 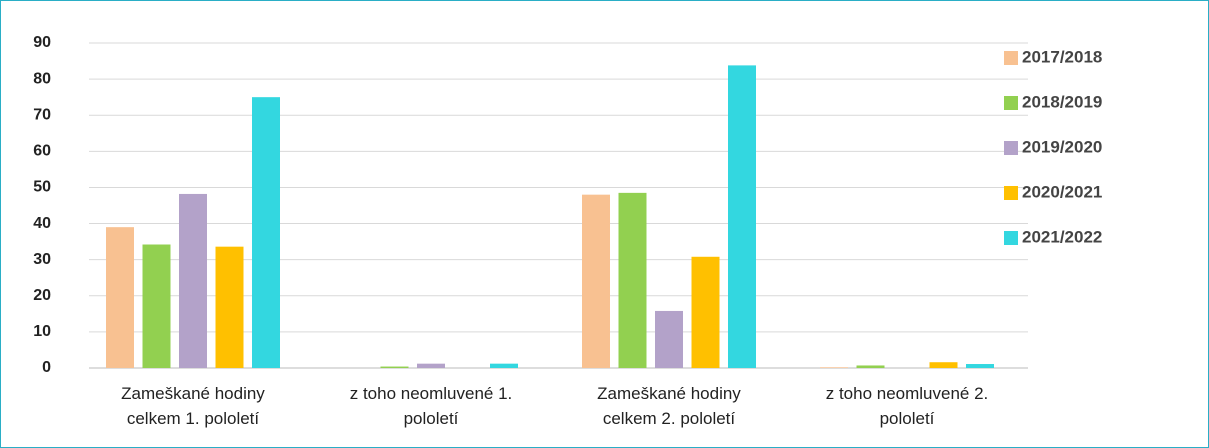 I want to click on y-tick-label: 80, so click(x=42, y=78).